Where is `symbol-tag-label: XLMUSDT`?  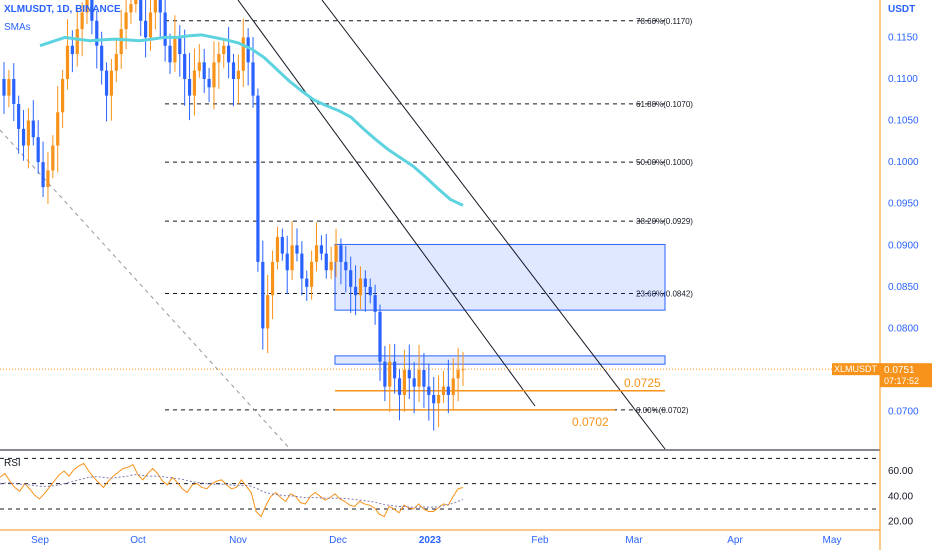 symbol-tag-label: XLMUSDT is located at coordinates (856, 369).